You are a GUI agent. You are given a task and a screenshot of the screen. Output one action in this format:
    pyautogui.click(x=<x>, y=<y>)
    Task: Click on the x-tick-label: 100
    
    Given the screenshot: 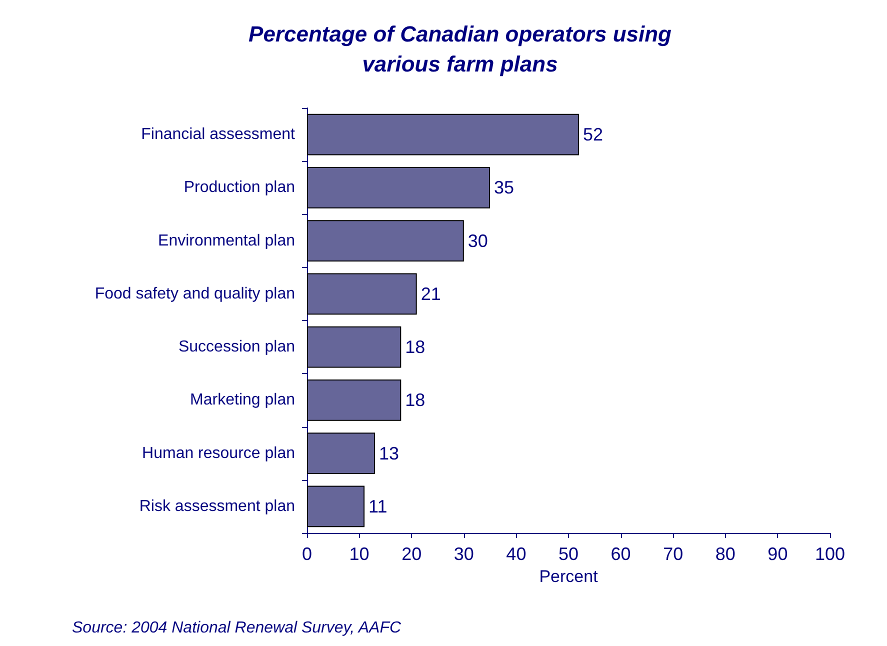 What is the action you would take?
    pyautogui.click(x=830, y=554)
    